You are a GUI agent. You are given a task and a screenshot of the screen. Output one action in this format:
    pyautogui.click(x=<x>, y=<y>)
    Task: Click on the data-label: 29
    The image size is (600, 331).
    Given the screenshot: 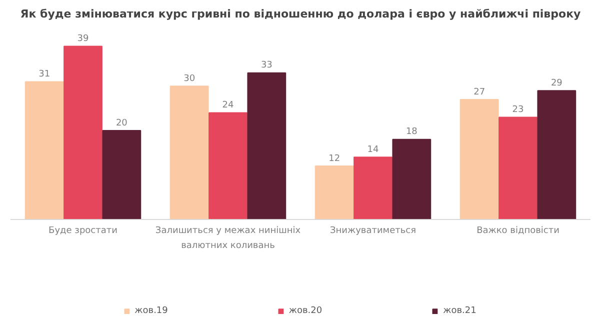 What is the action you would take?
    pyautogui.click(x=556, y=83)
    